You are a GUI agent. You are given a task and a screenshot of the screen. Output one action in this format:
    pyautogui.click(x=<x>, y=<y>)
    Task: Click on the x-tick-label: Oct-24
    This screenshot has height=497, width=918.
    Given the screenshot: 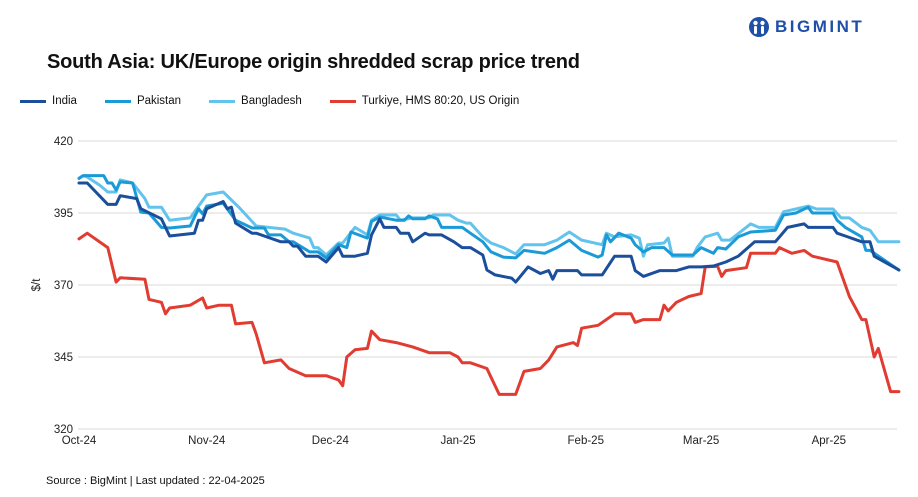 What is the action you would take?
    pyautogui.click(x=79, y=441)
    